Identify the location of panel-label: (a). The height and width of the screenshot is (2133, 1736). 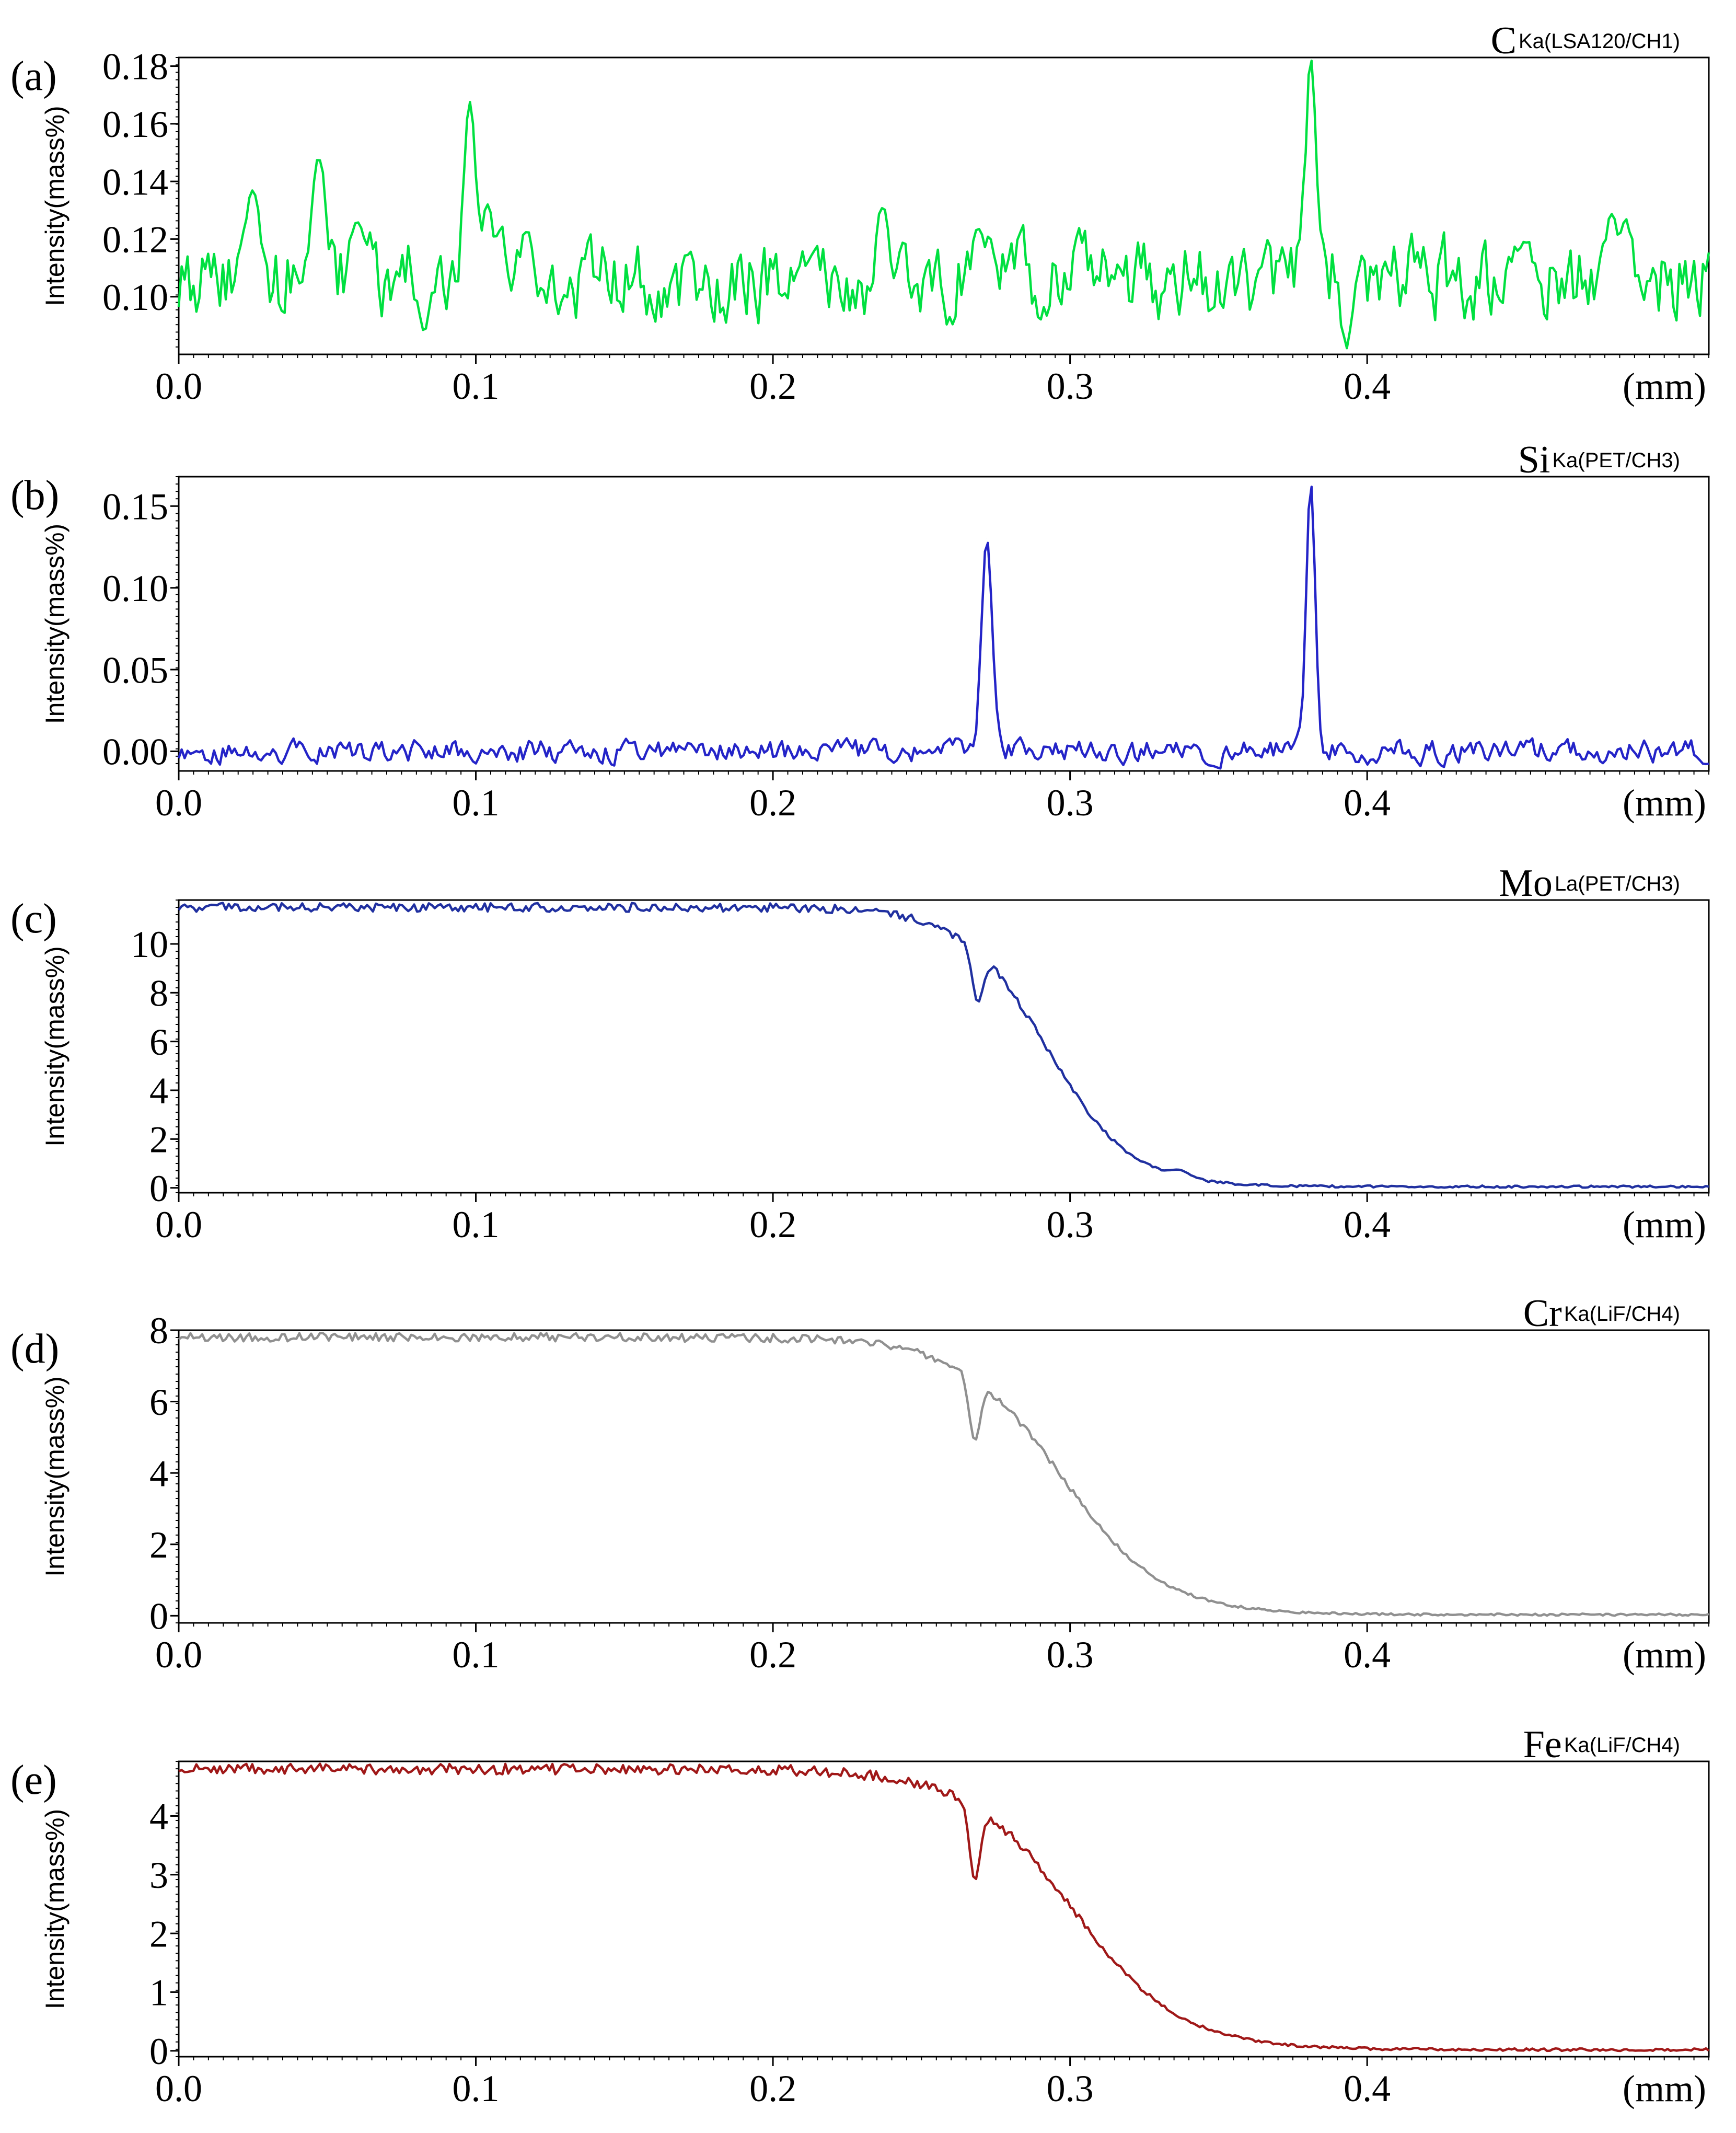
(33, 76).